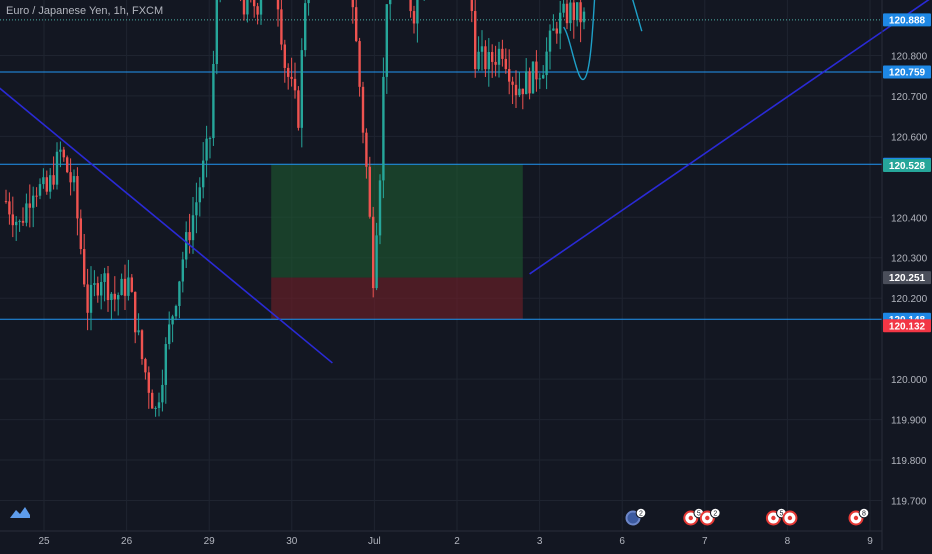 The width and height of the screenshot is (932, 554). Describe the element at coordinates (909, 218) in the screenshot. I see `price-tick-label: 120.400` at that location.